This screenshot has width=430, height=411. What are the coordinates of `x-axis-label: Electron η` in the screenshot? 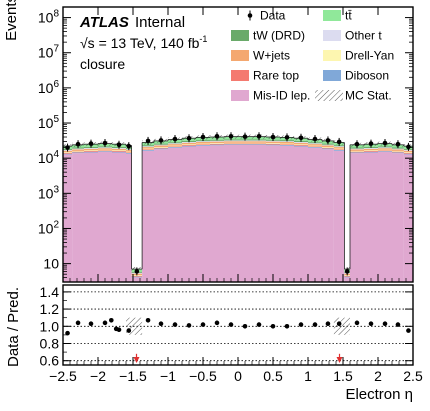 It's located at (379, 394).